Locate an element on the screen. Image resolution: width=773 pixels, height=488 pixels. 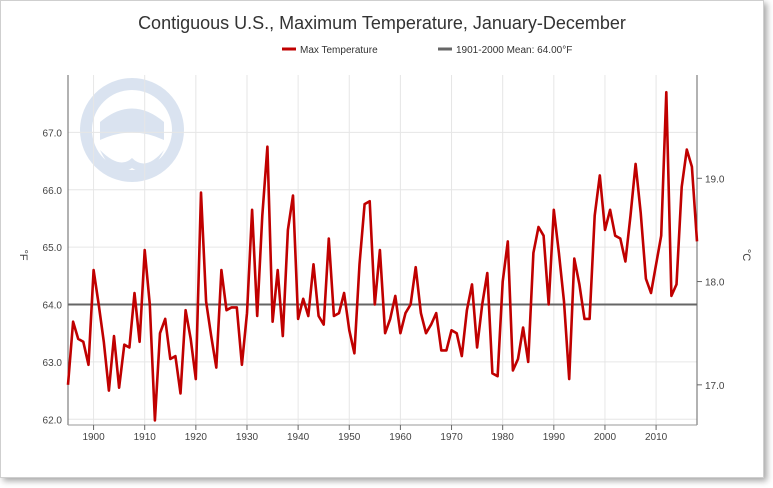
x-tick-label: 2010 is located at coordinates (656, 437).